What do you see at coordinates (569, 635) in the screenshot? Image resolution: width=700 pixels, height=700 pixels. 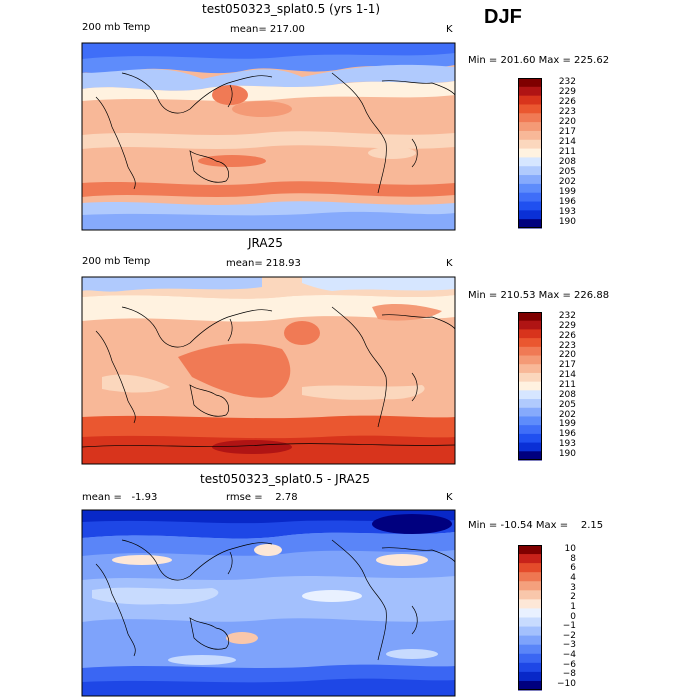 I see `colorbar-tick-label: −2` at bounding box center [569, 635].